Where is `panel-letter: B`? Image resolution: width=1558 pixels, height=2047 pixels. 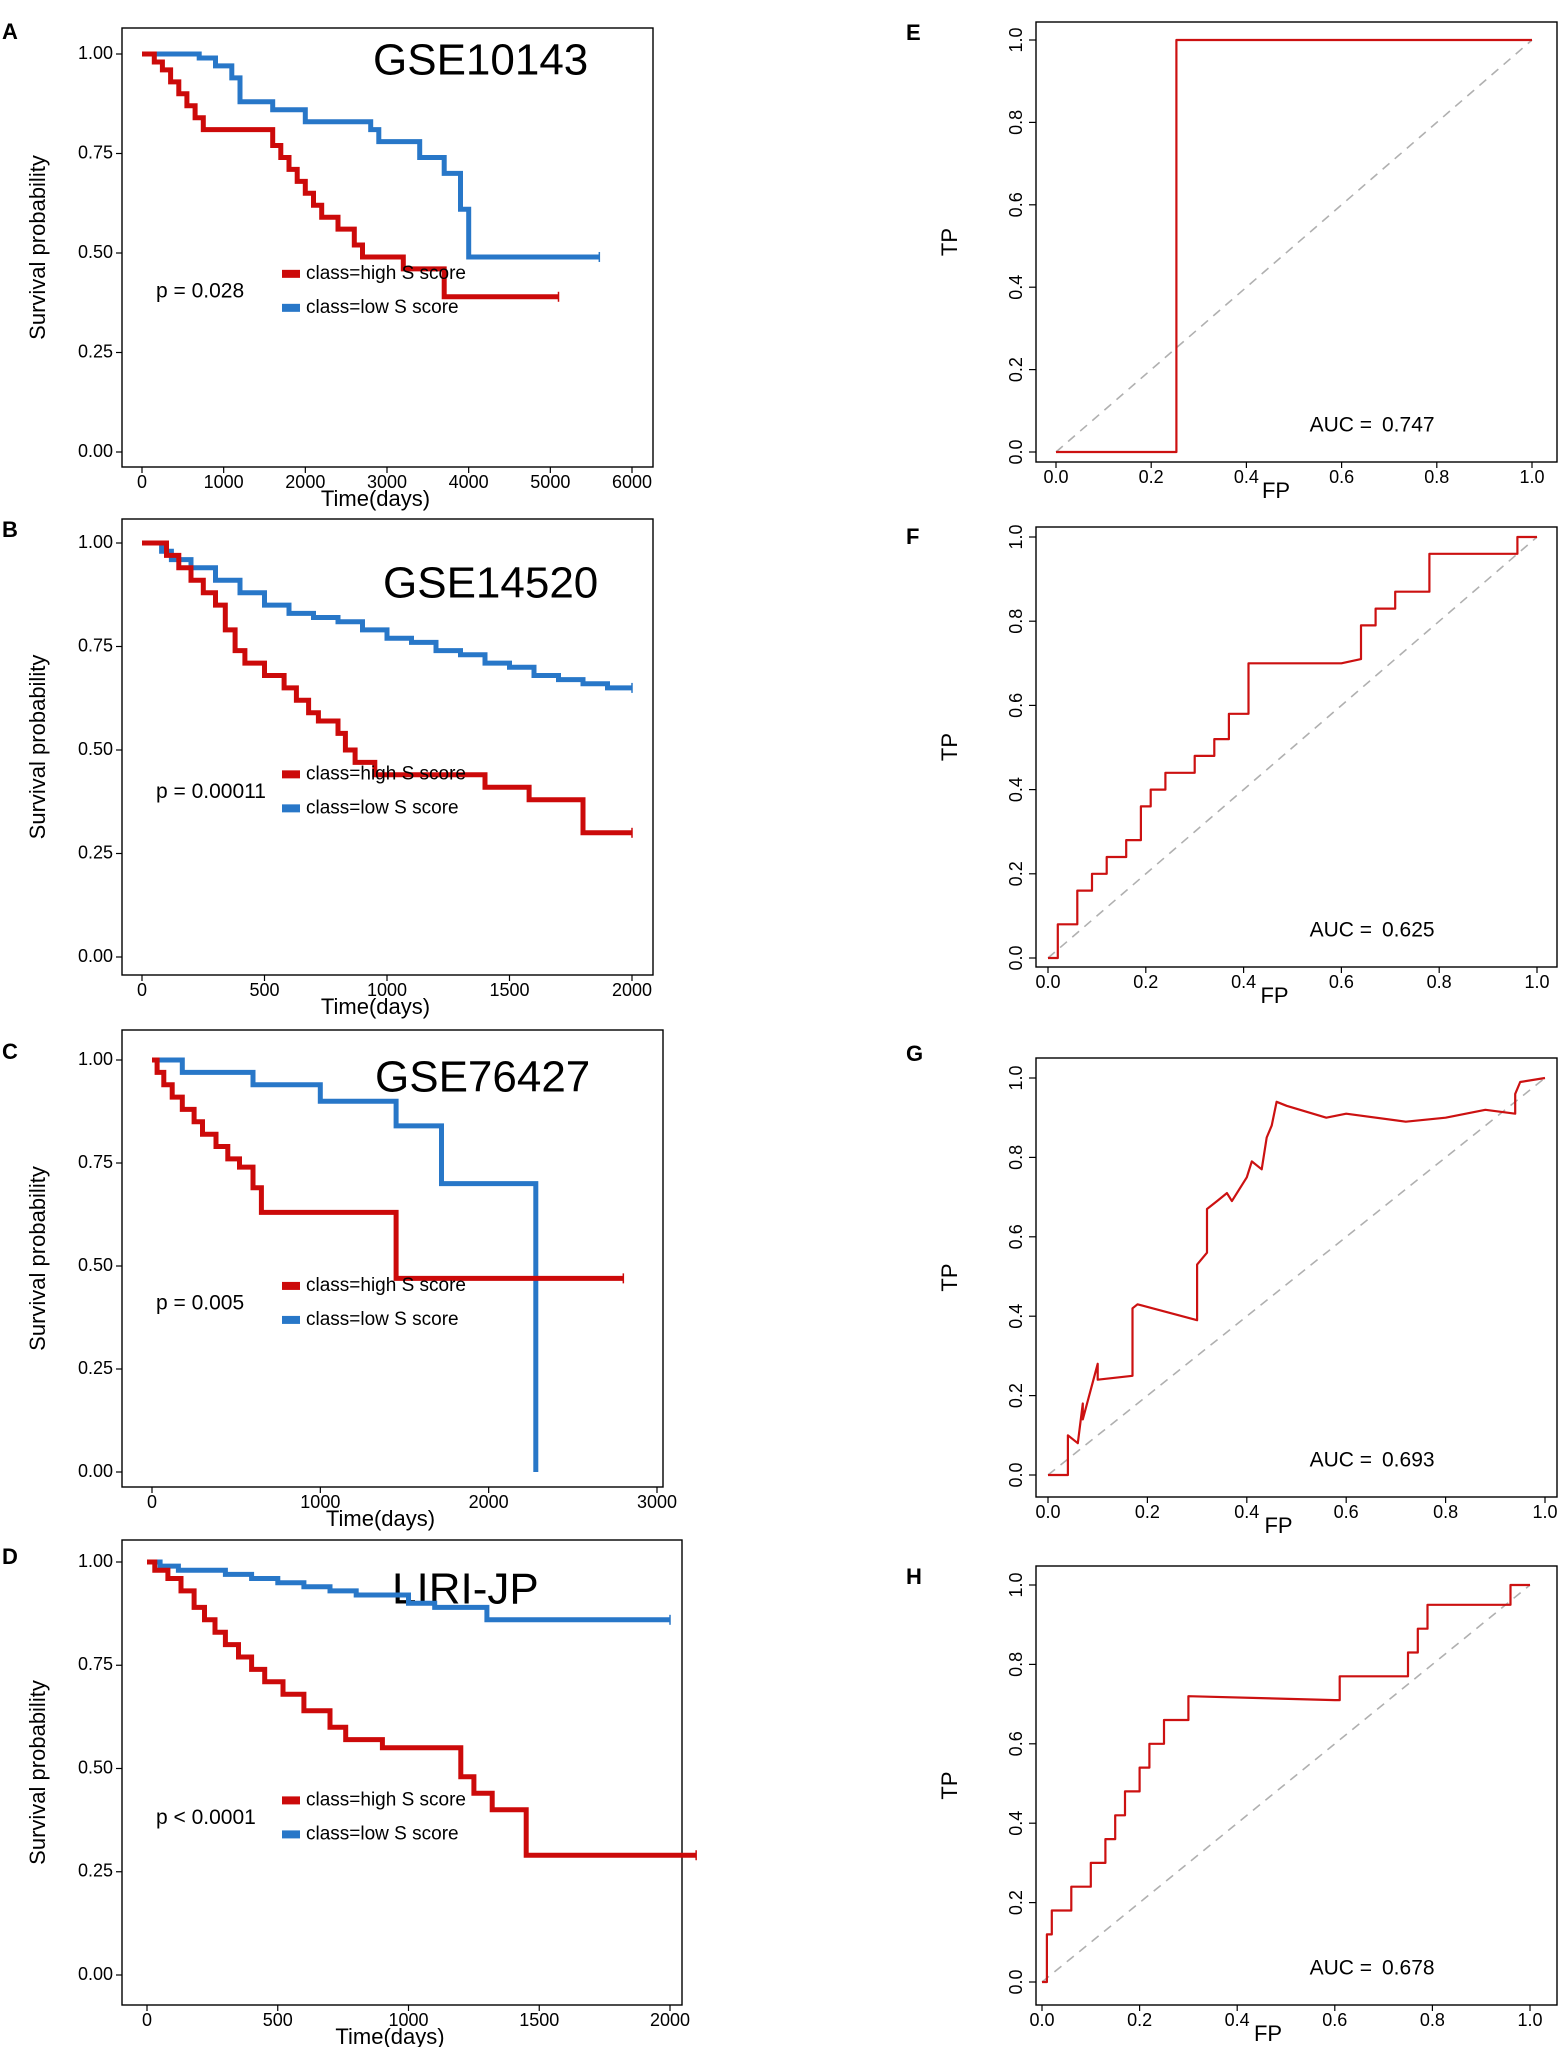
panel-letter: B is located at coordinates (10, 529).